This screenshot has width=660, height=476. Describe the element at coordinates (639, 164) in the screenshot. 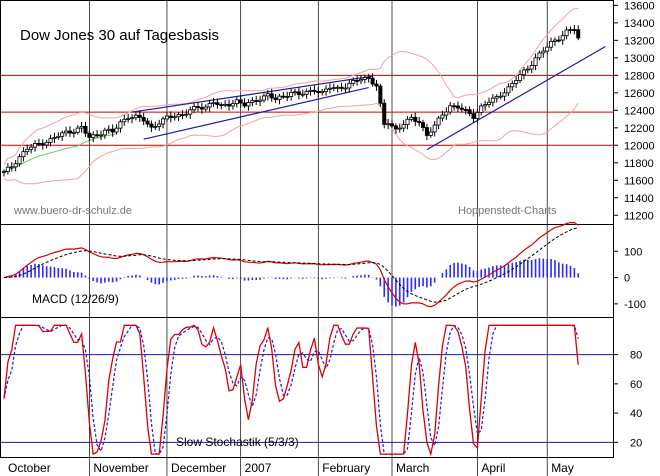

I see `price-tick-label: 11800` at that location.